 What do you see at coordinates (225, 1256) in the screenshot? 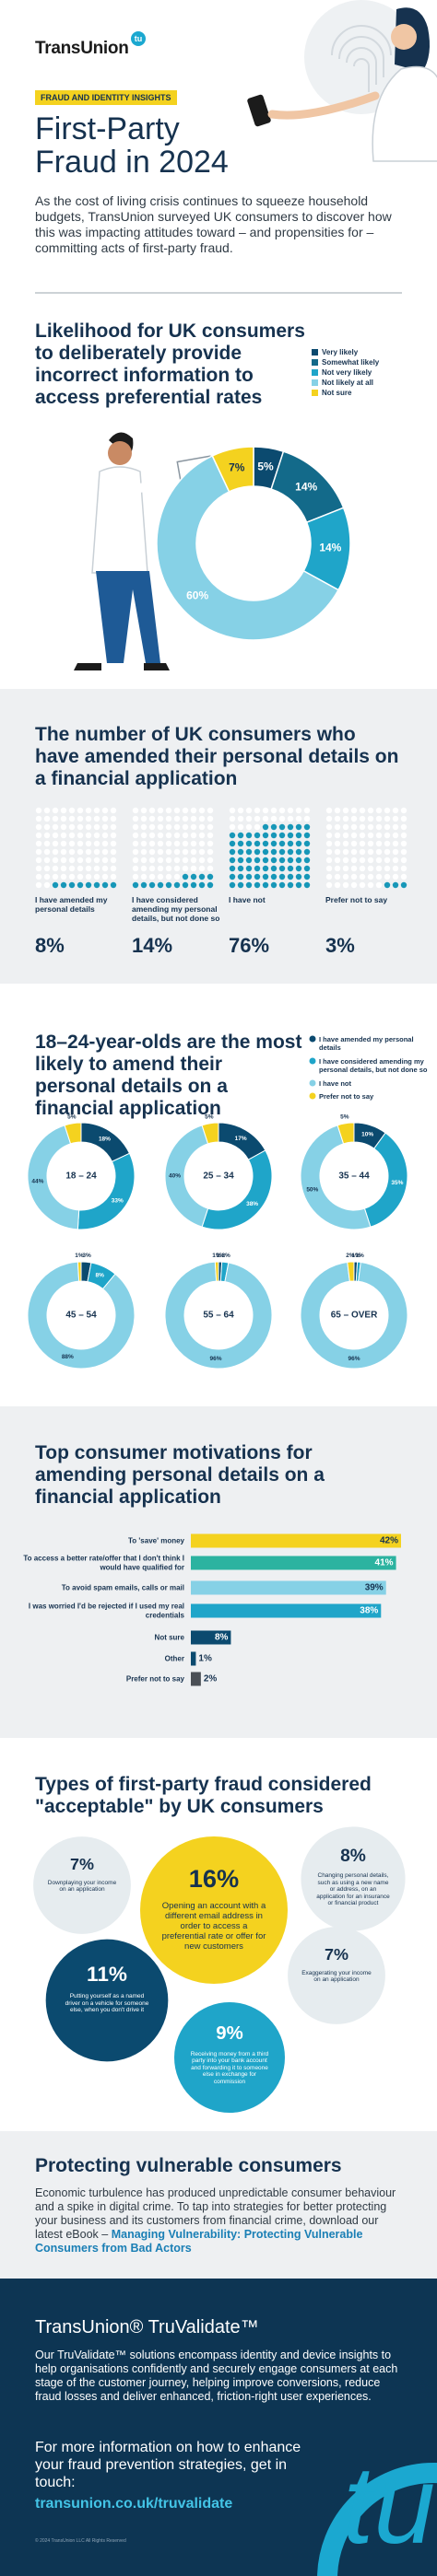
I see `segment-label: 2%` at bounding box center [225, 1256].